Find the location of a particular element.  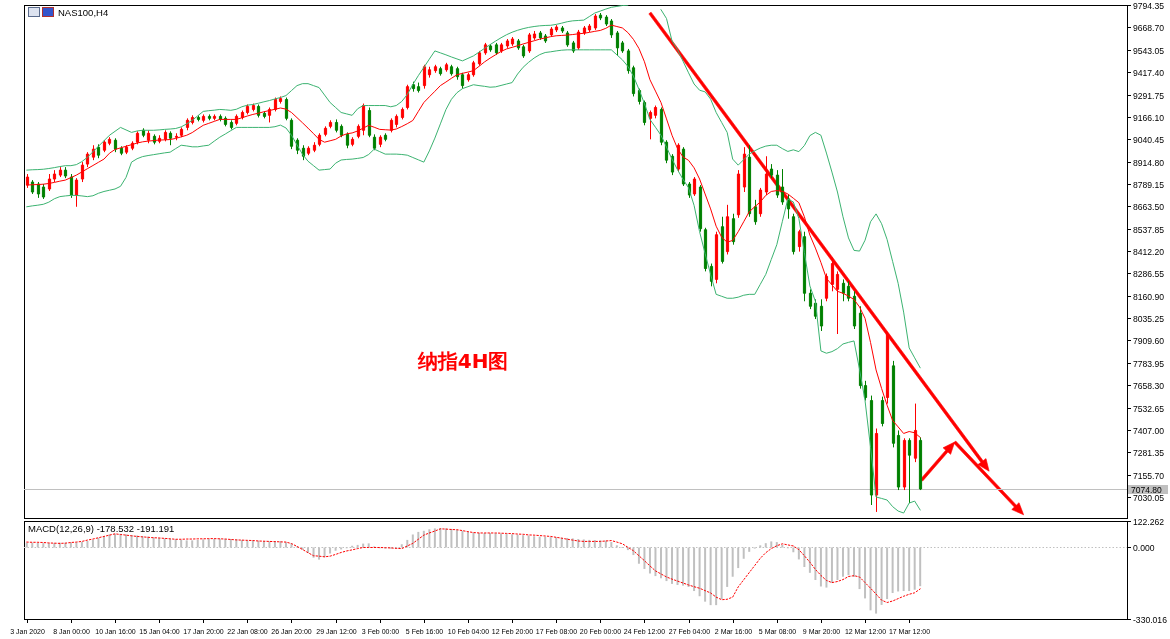

y-tick-label: 8412.20 is located at coordinates (1149, 251).